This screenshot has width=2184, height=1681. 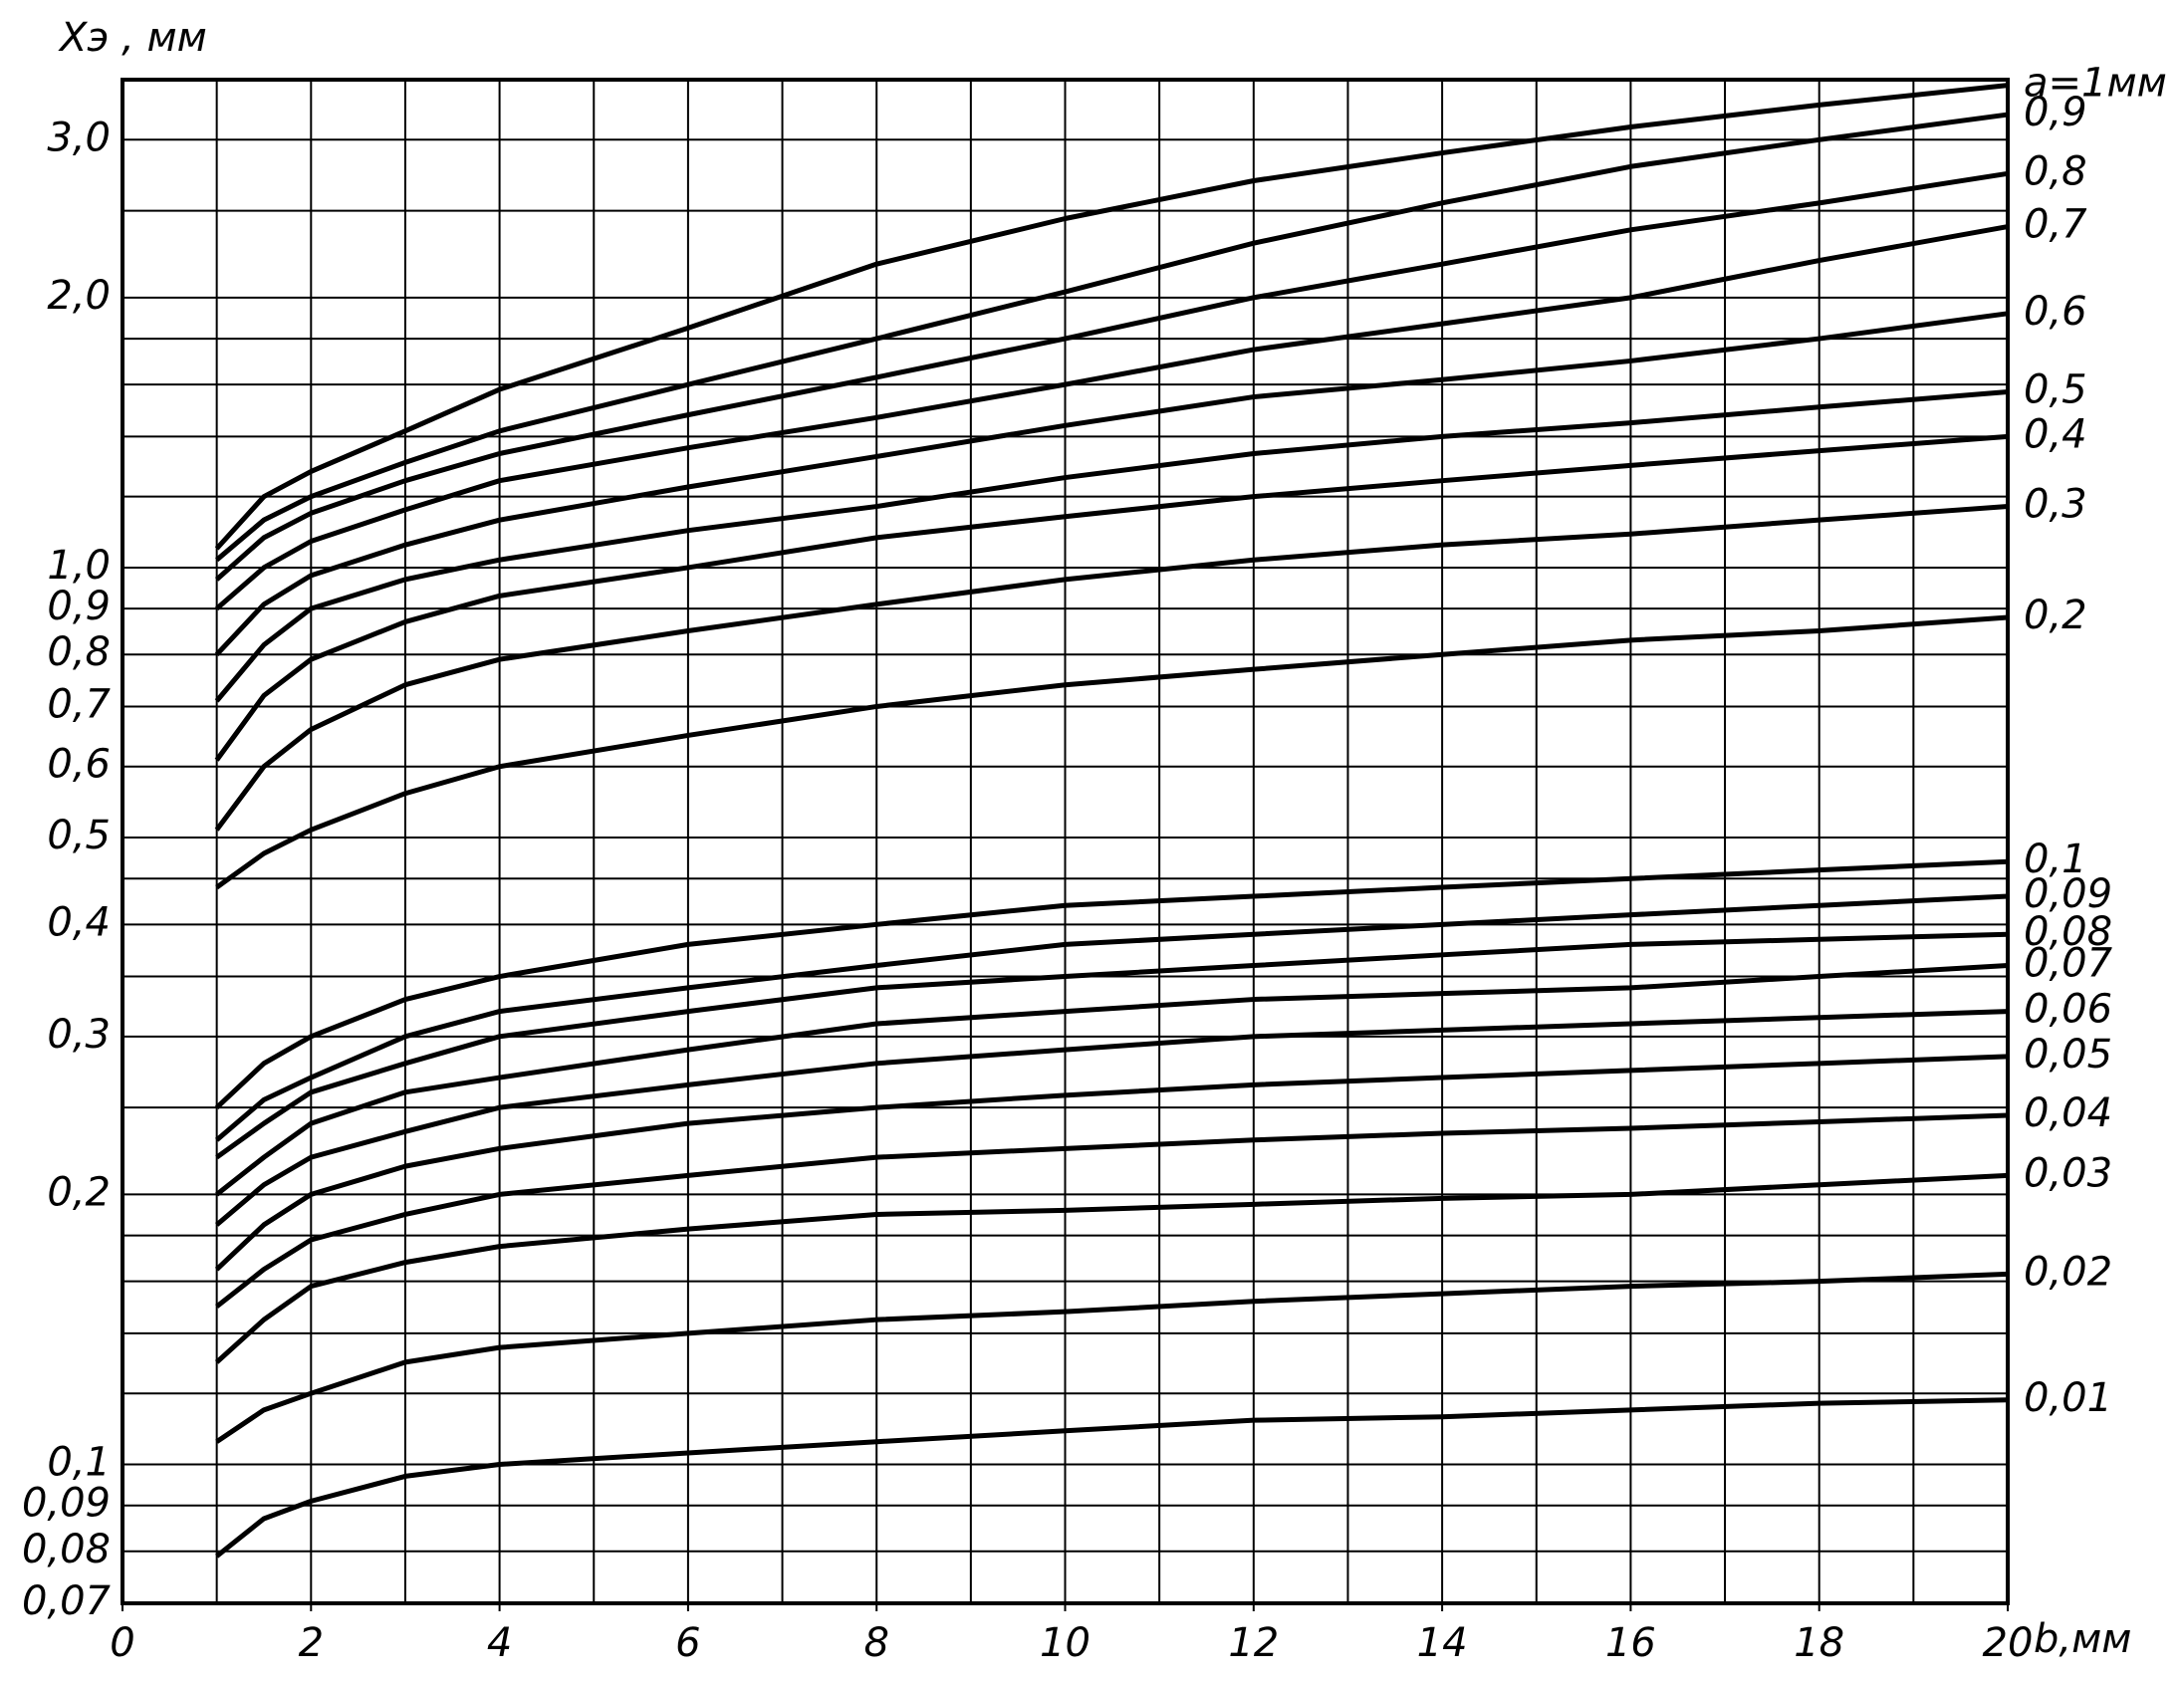 What do you see at coordinates (311, 1643) in the screenshot?
I see `x-tick-label: 2` at bounding box center [311, 1643].